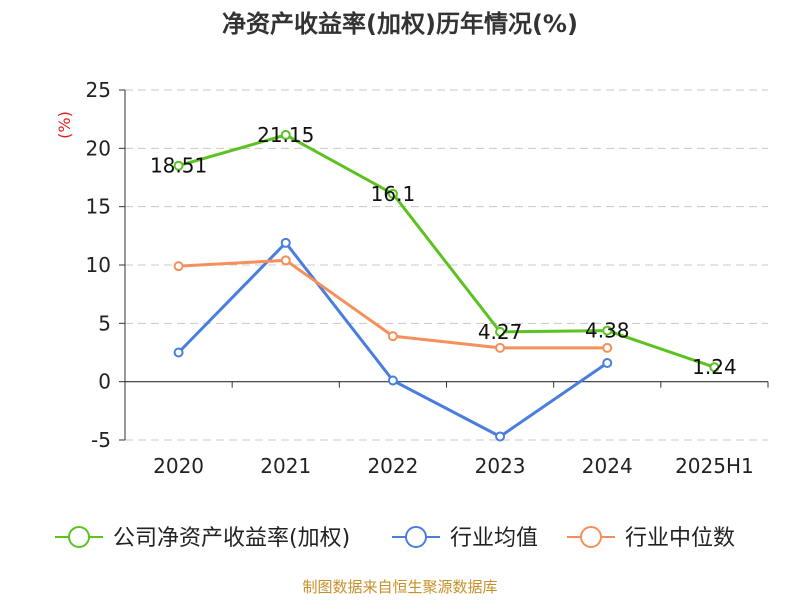 This screenshot has width=800, height=600. What do you see at coordinates (714, 466) in the screenshot?
I see `x-tick-label: 2025H1` at bounding box center [714, 466].